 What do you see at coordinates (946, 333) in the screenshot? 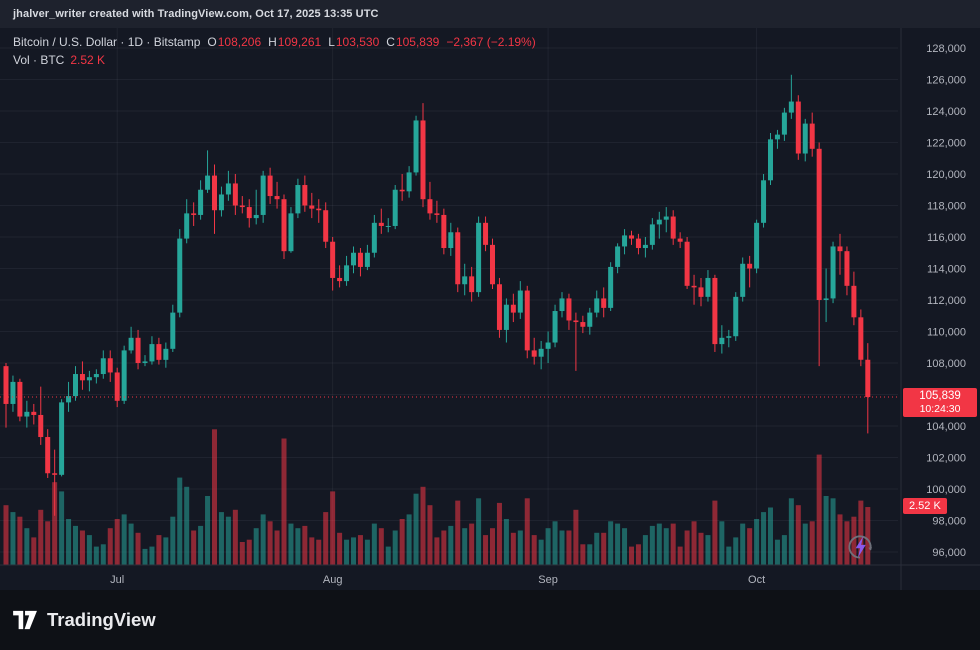
I see `svg-text: 110,000` at bounding box center [946, 333].